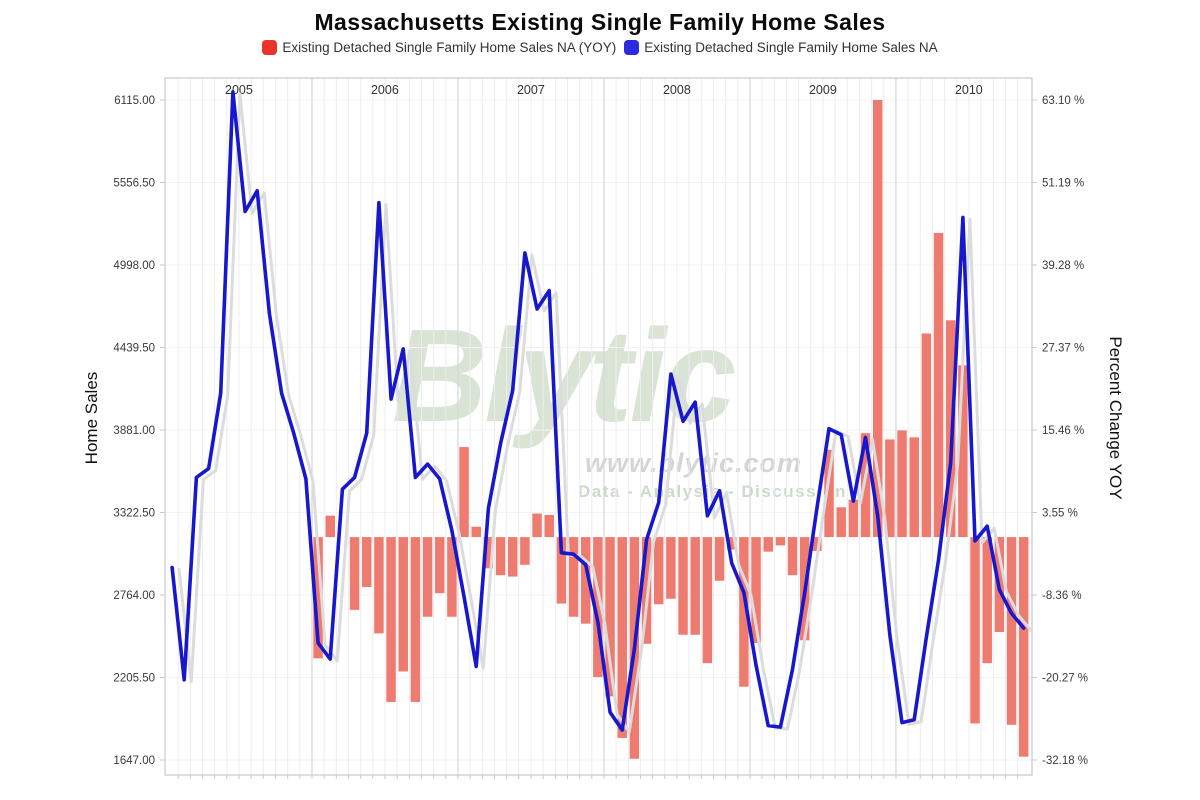 The image size is (1200, 800). What do you see at coordinates (1060, 514) in the screenshot?
I see `right-tick-label: 3.55 %` at bounding box center [1060, 514].